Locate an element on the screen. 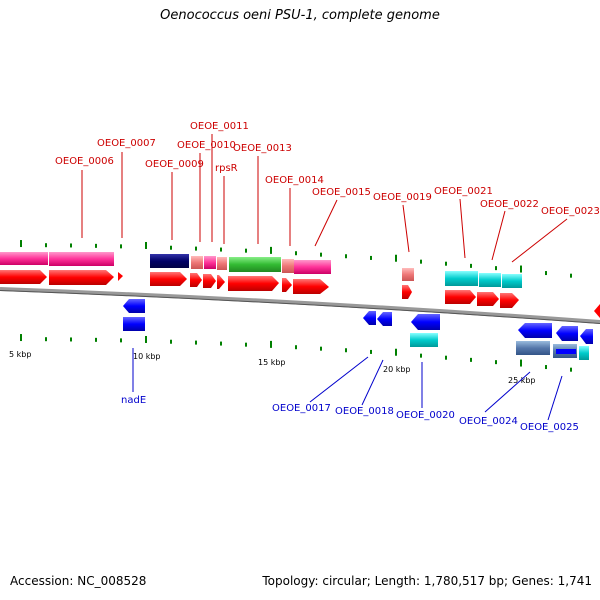 This screenshot has width=600, height=600. tick-label-25kbp: 25 kbp is located at coordinates (522, 380).